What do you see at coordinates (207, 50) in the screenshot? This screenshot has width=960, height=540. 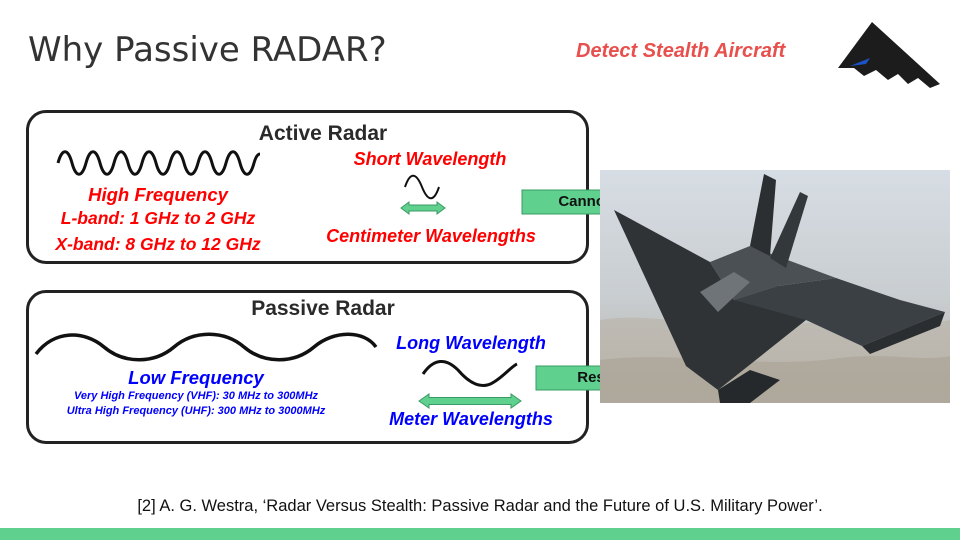 I see `slide-title: Why Passive RADAR?` at bounding box center [207, 50].